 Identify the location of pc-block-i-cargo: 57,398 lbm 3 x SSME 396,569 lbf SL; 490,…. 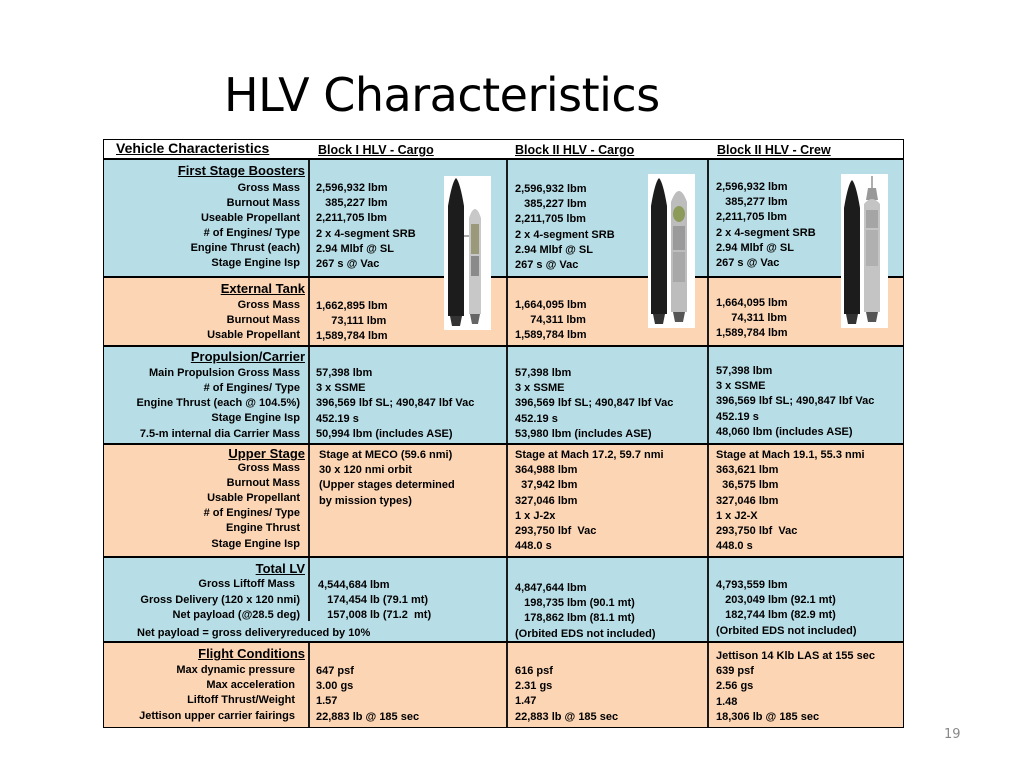
(395, 403).